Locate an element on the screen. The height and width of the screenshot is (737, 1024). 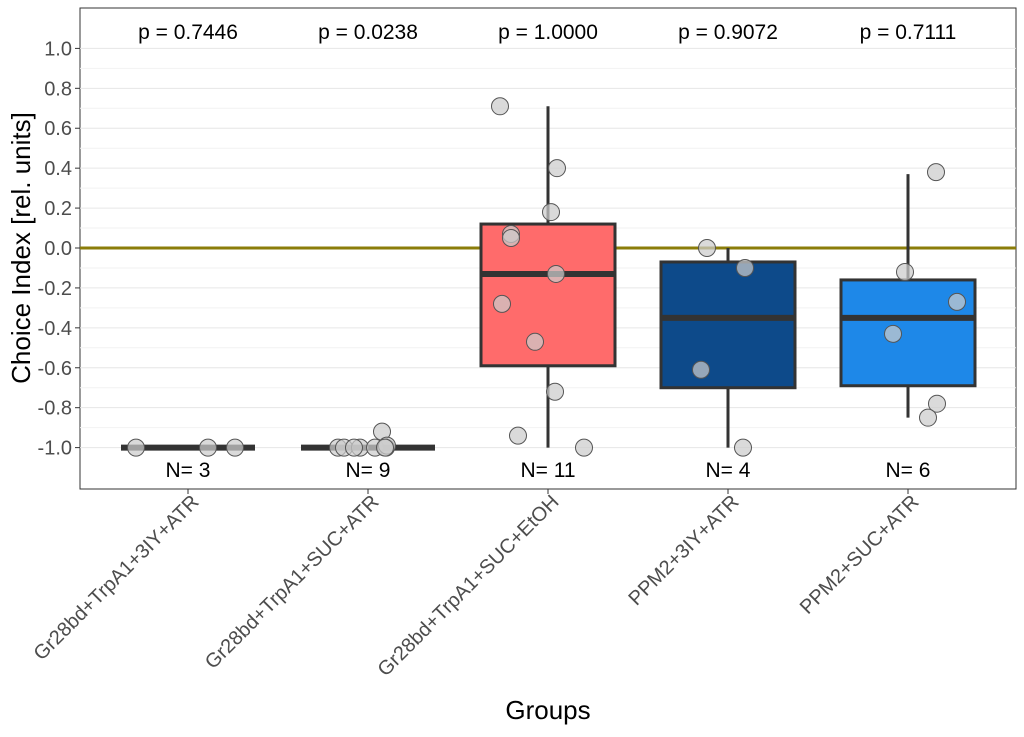
x-tick-label: PPM2+SUC+ATR is located at coordinates (860, 555).